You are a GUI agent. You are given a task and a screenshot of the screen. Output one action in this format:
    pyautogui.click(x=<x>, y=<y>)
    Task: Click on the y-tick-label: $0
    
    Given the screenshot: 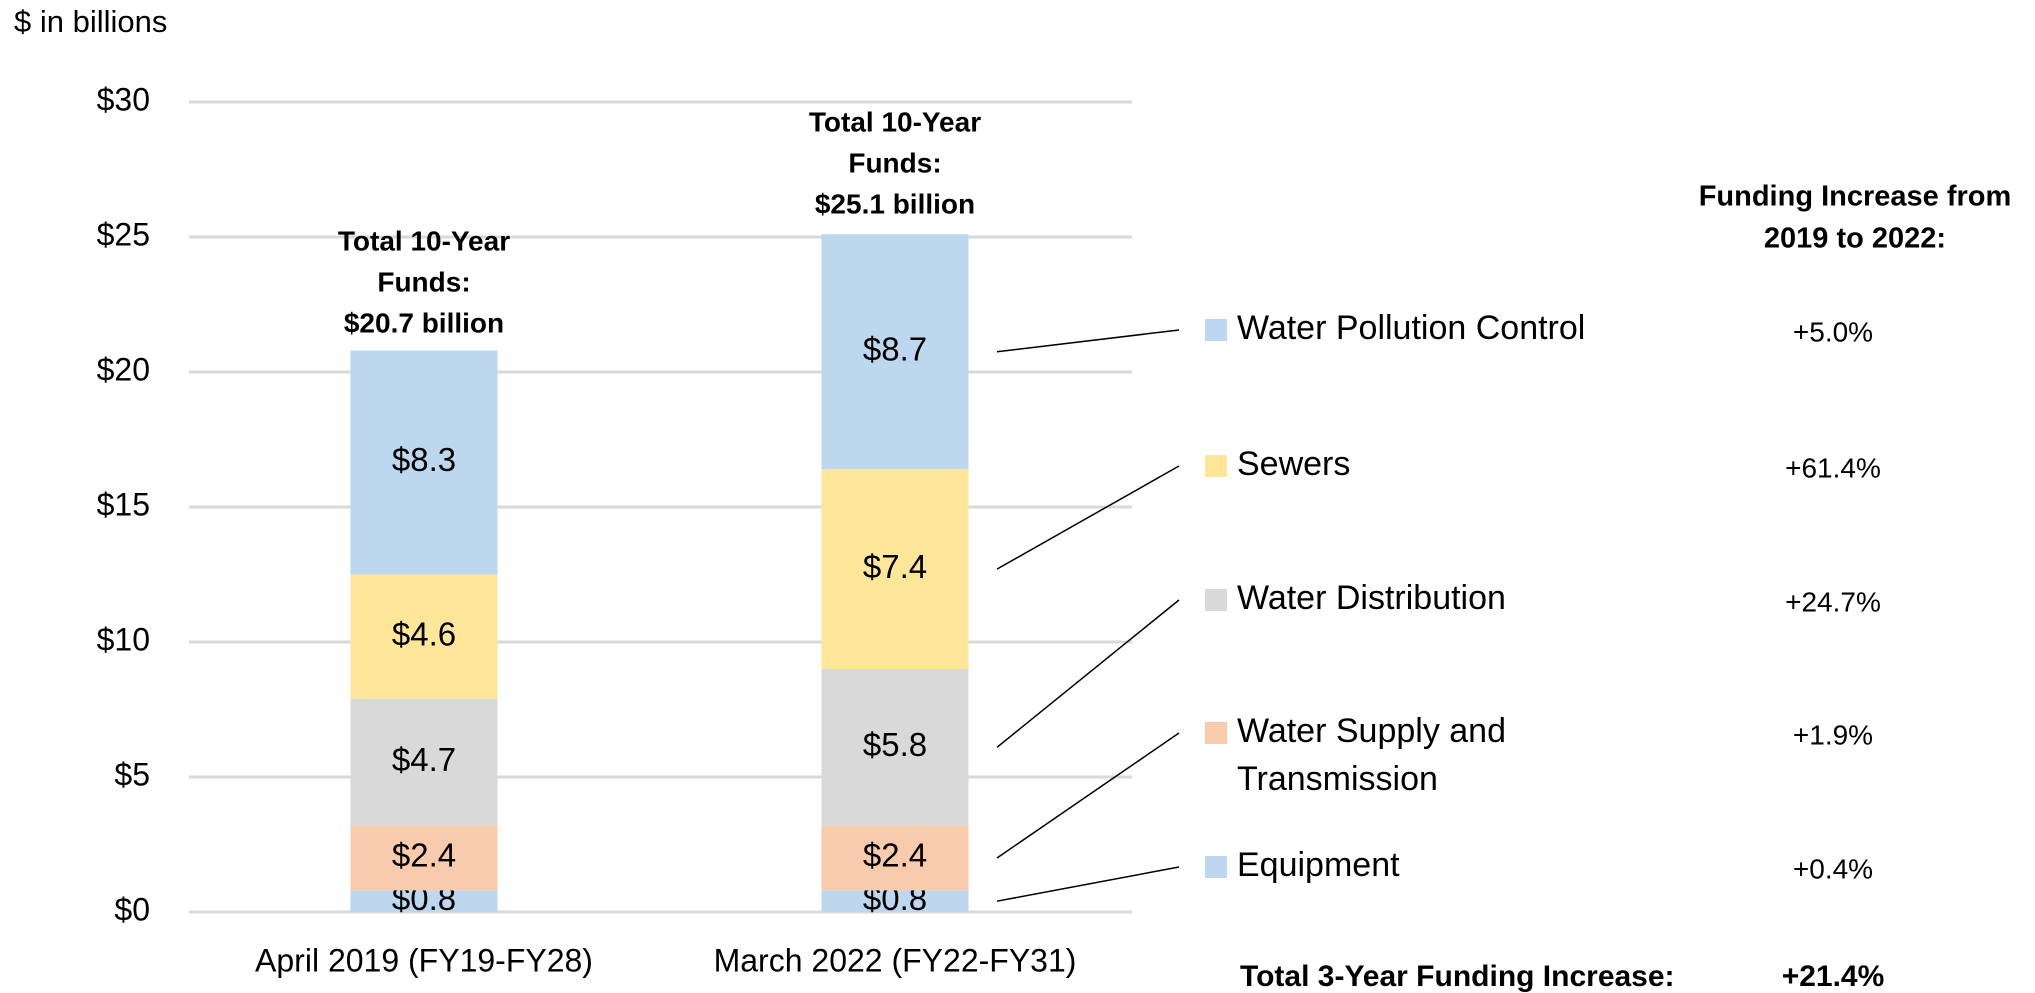 What is the action you would take?
    pyautogui.click(x=132, y=909)
    